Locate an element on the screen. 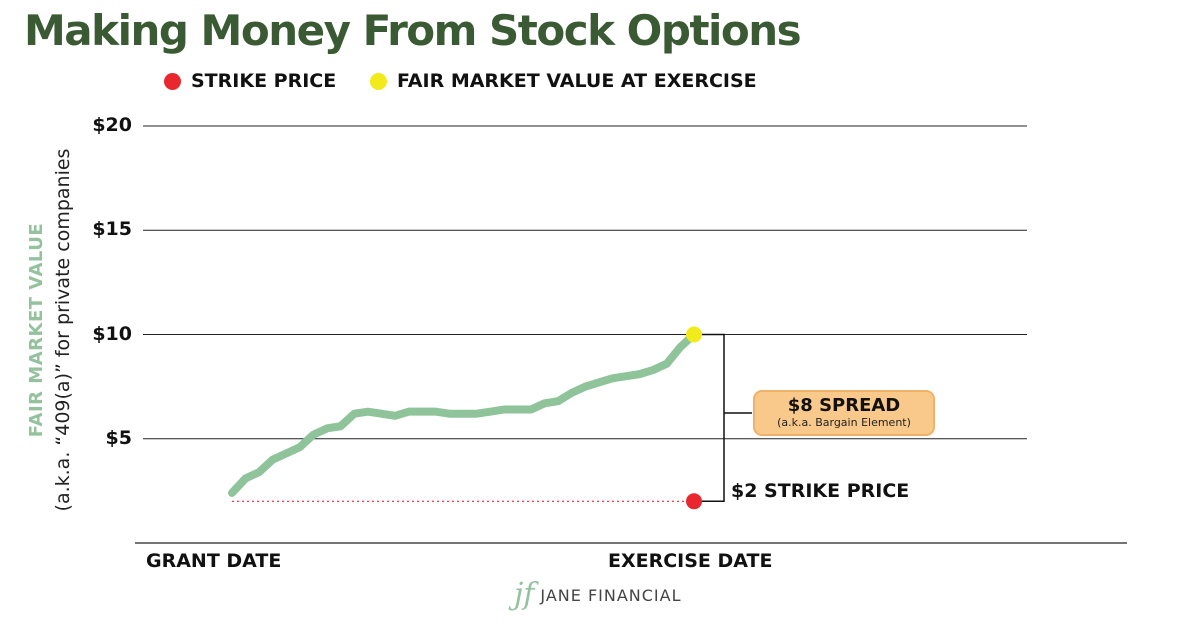  chart-title: Making Money From Stock Options is located at coordinates (413, 30).